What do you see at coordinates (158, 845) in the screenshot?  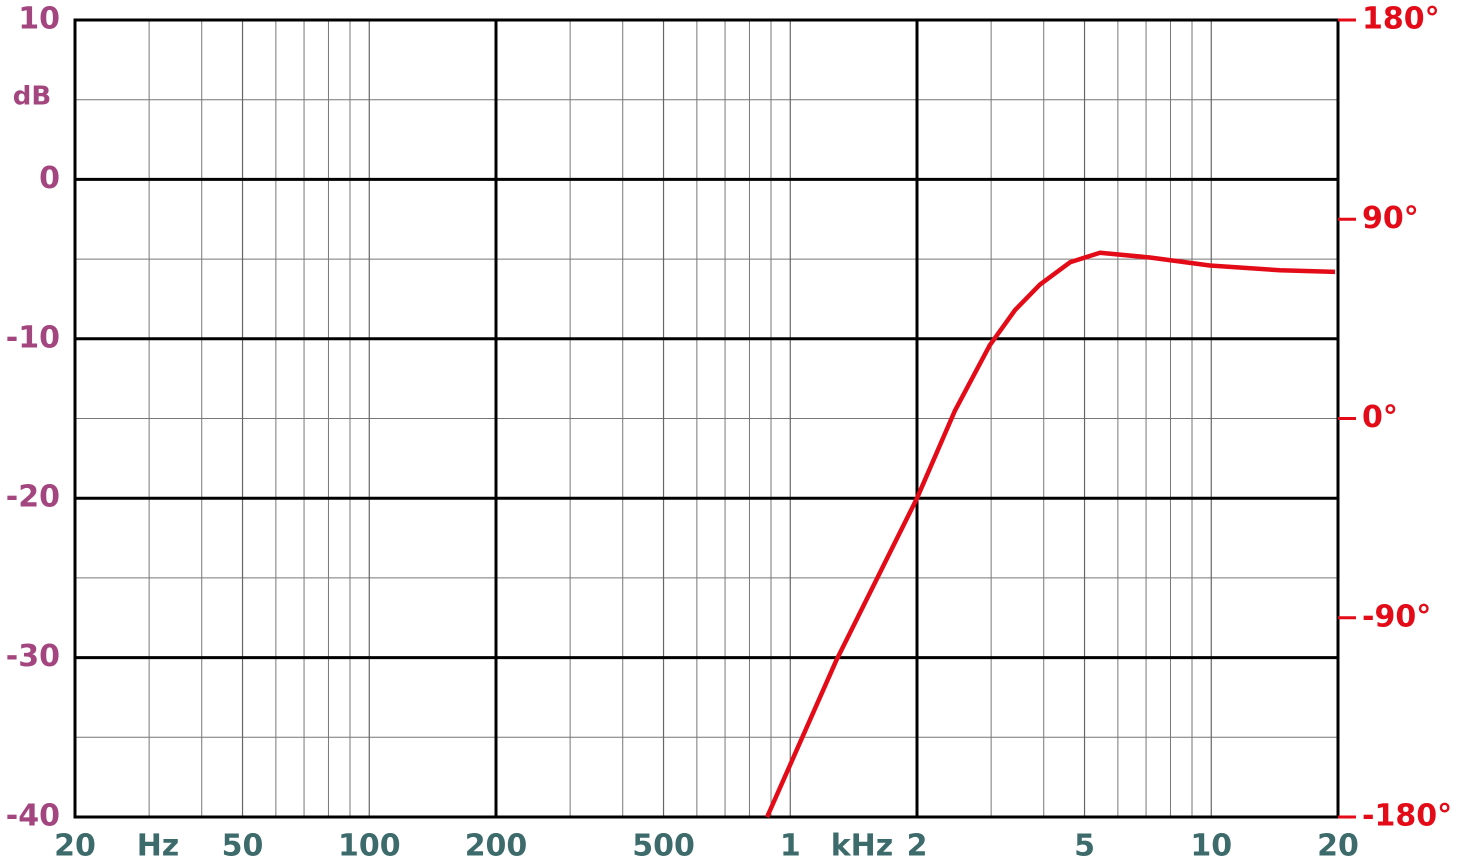 I see `x-unit-label: Hz` at bounding box center [158, 845].